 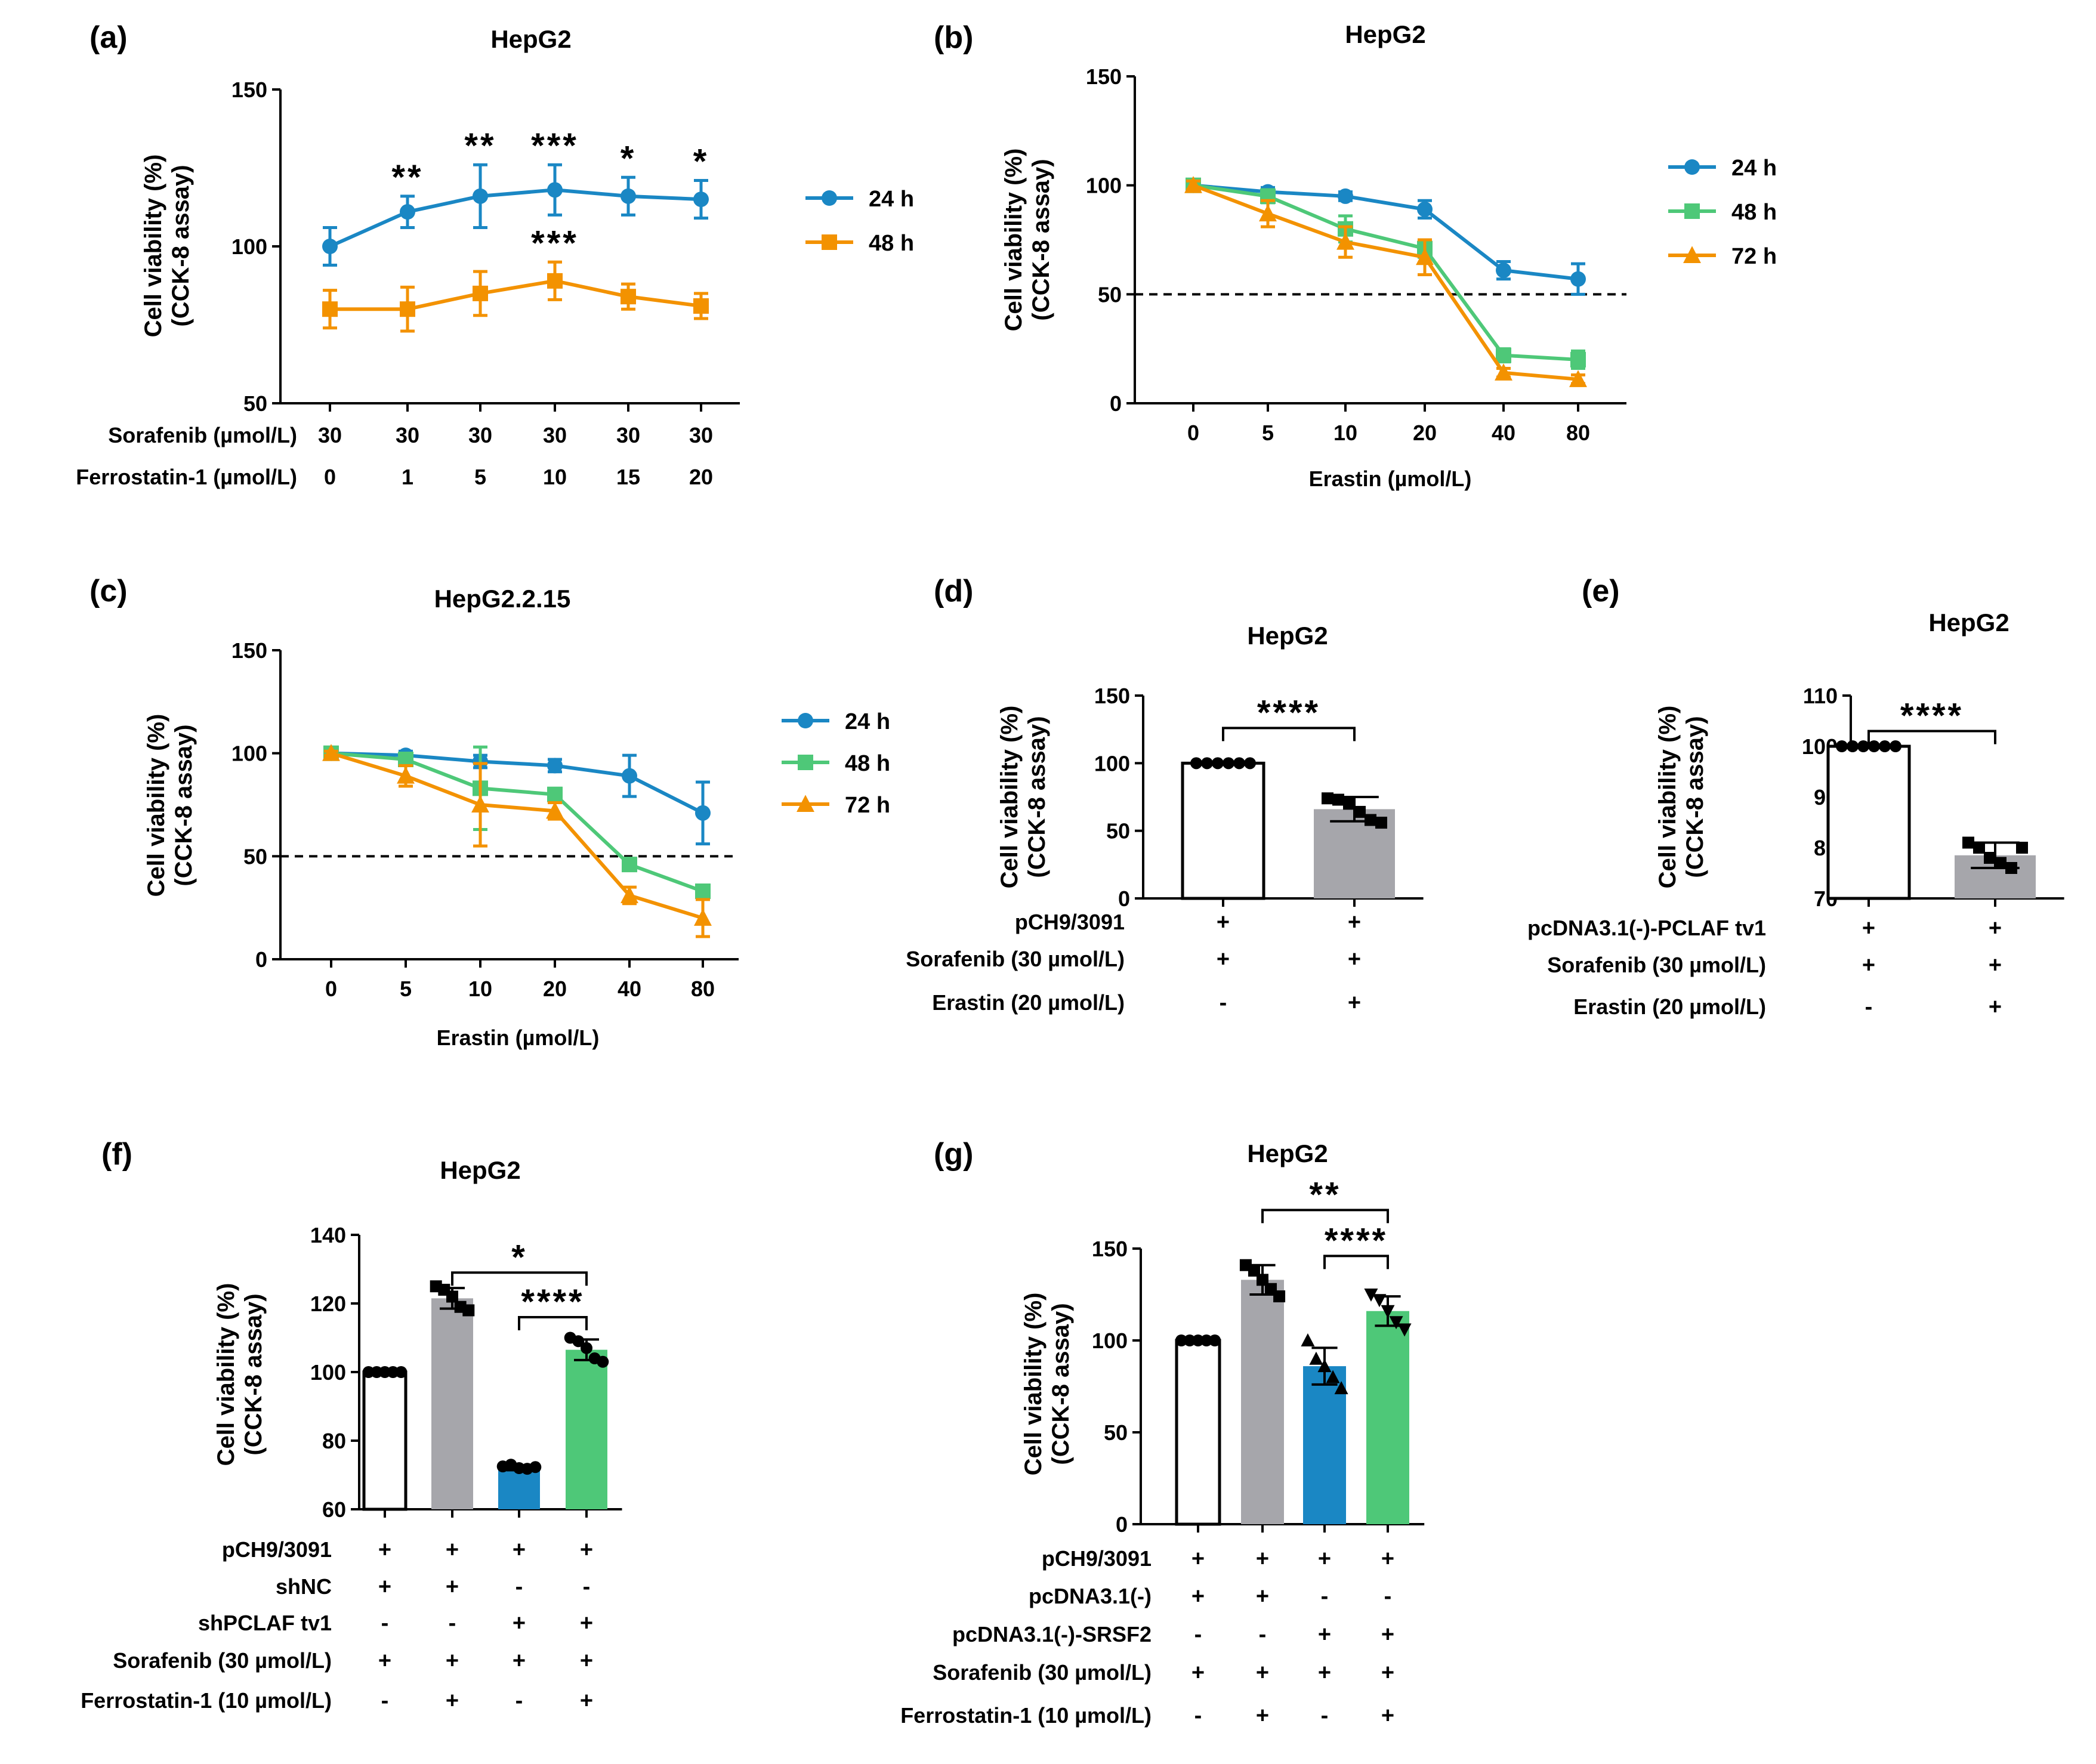 What do you see at coordinates (1995, 966) in the screenshot?
I see `panel-e-row-value: +` at bounding box center [1995, 966].